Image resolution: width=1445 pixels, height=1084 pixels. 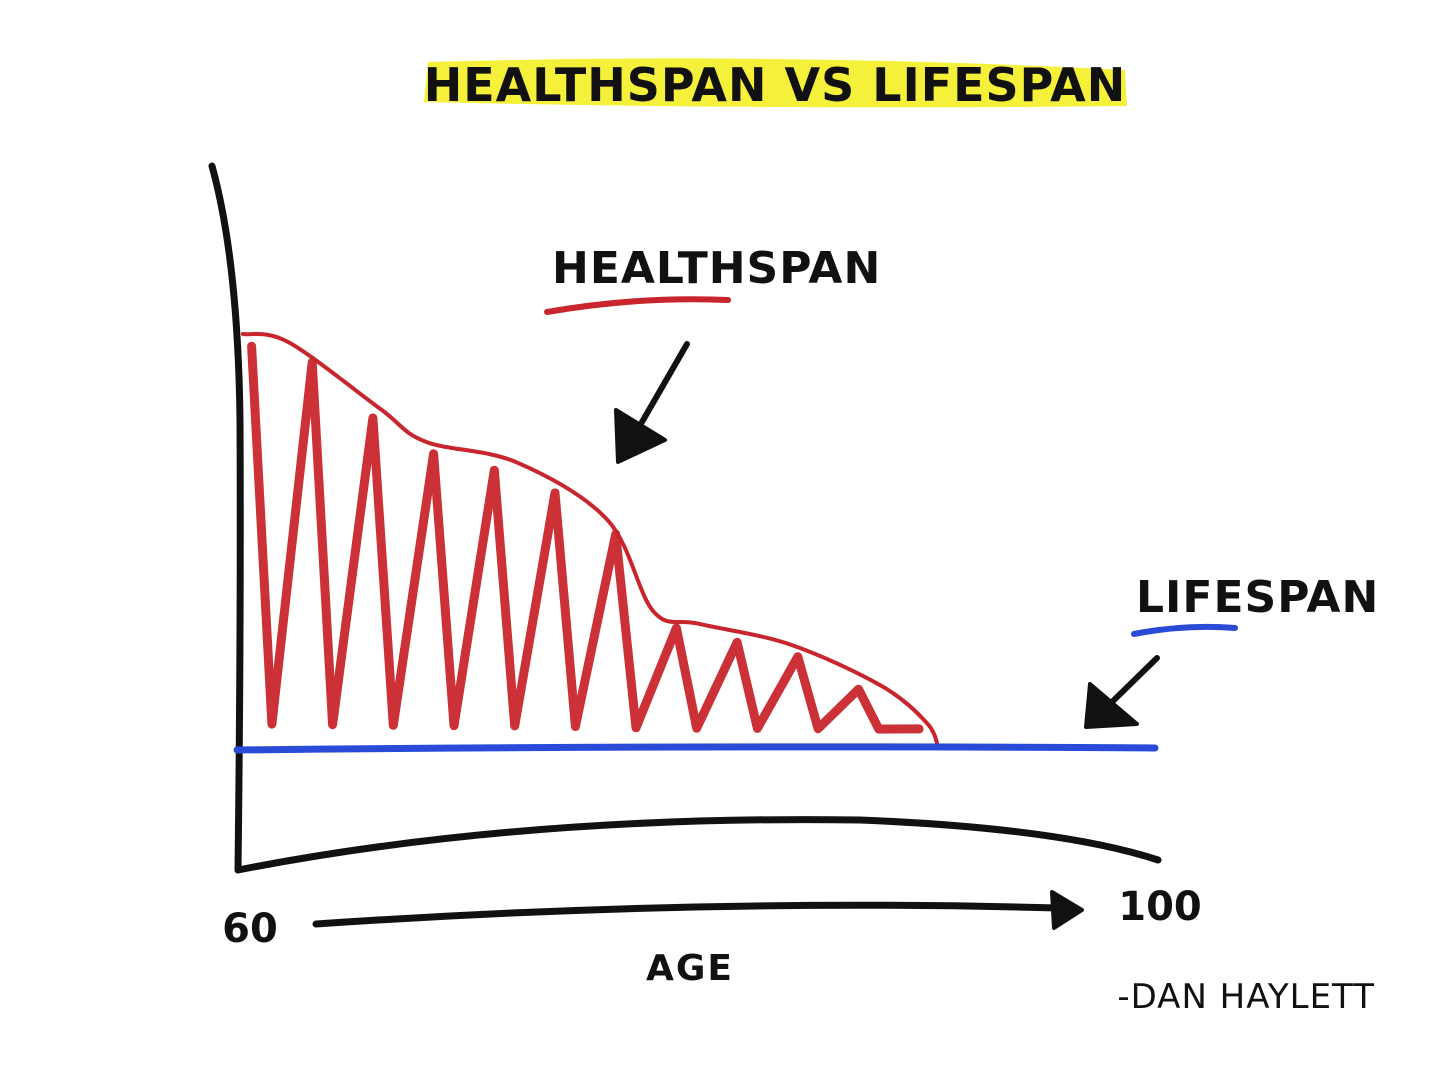 I want to click on healthspan-arrow, so click(x=652, y=402).